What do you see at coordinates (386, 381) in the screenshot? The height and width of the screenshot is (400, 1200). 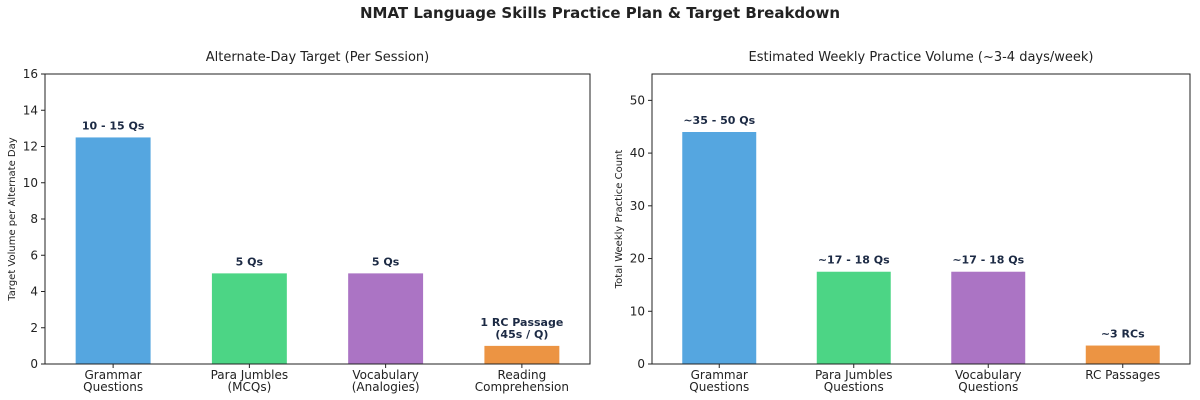 I see `x-tick-label: Vocabulary (Analogies)` at bounding box center [386, 381].